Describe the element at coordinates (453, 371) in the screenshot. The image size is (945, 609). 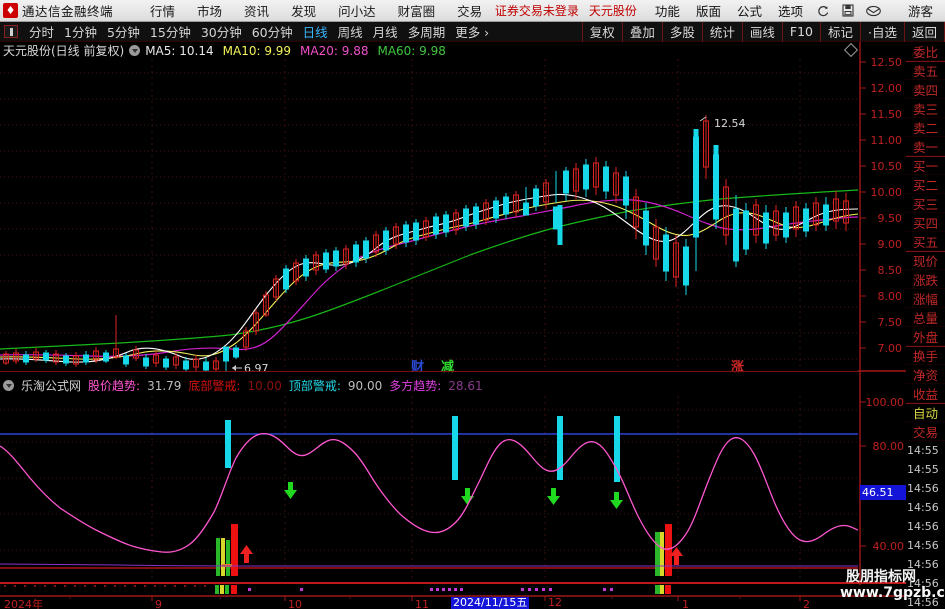
I see `pane-divider-top` at that location.